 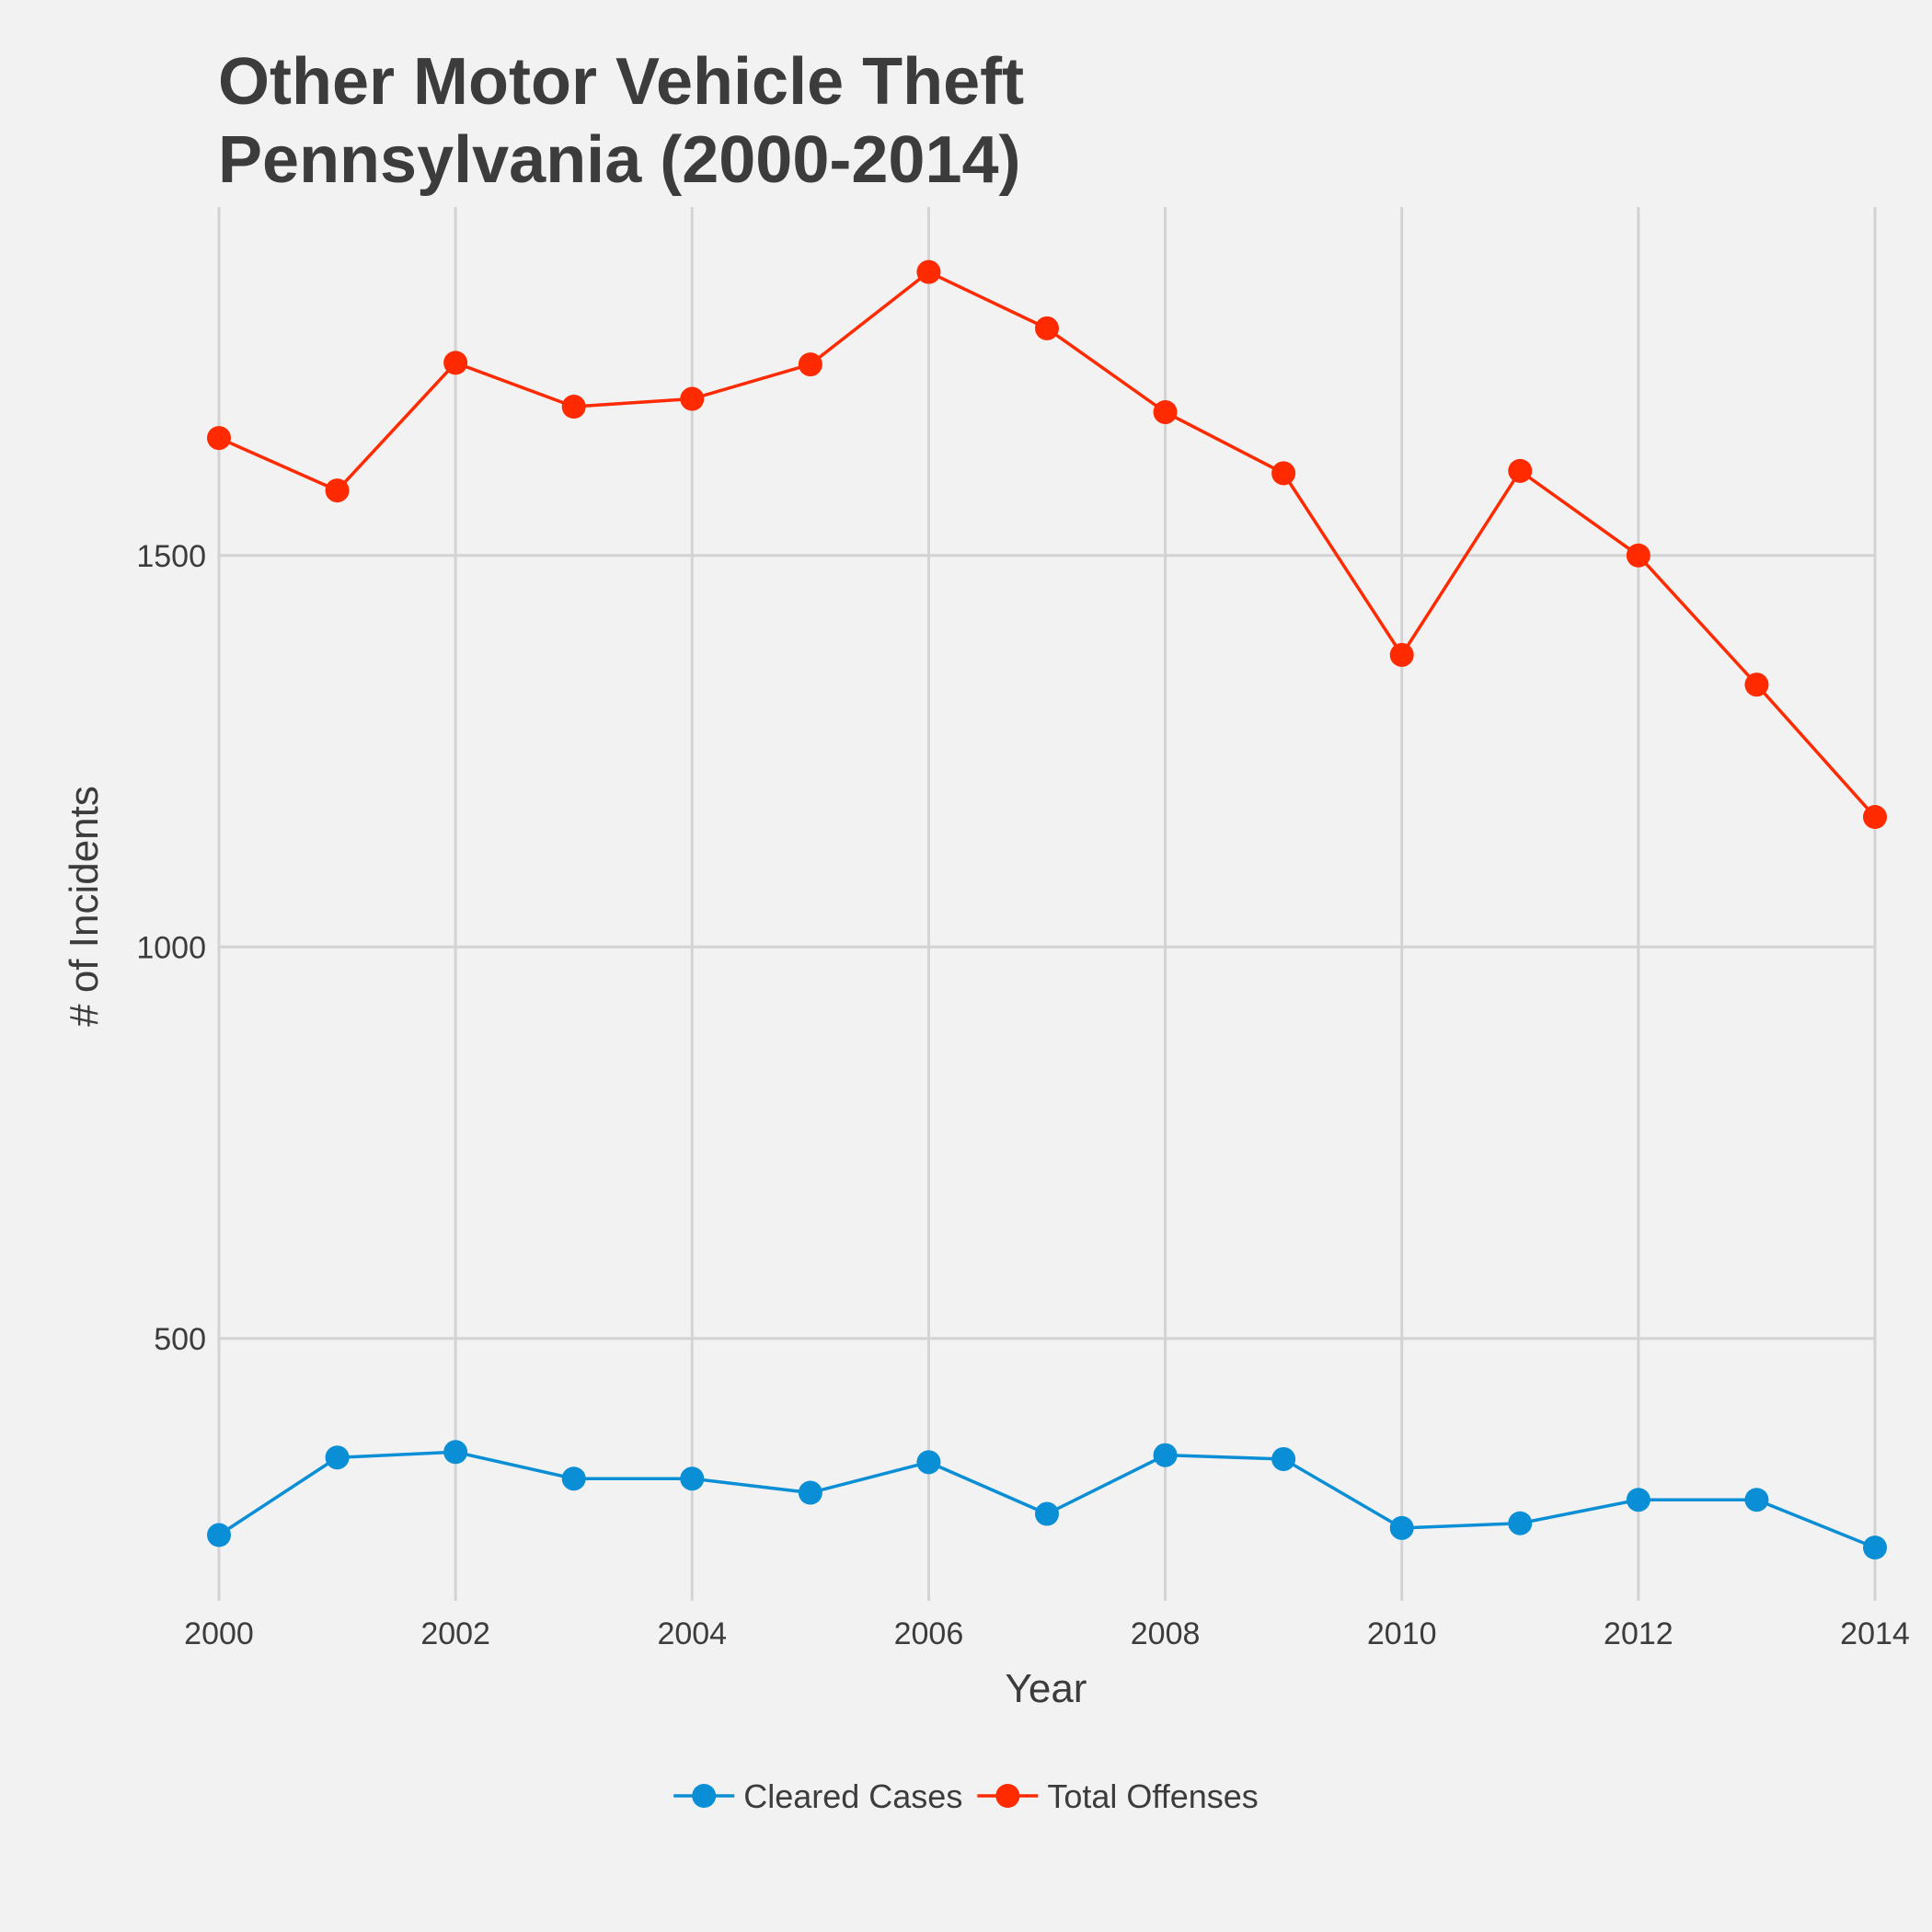 What do you see at coordinates (1152, 1796) in the screenshot?
I see `legend-label: Total Offenses` at bounding box center [1152, 1796].